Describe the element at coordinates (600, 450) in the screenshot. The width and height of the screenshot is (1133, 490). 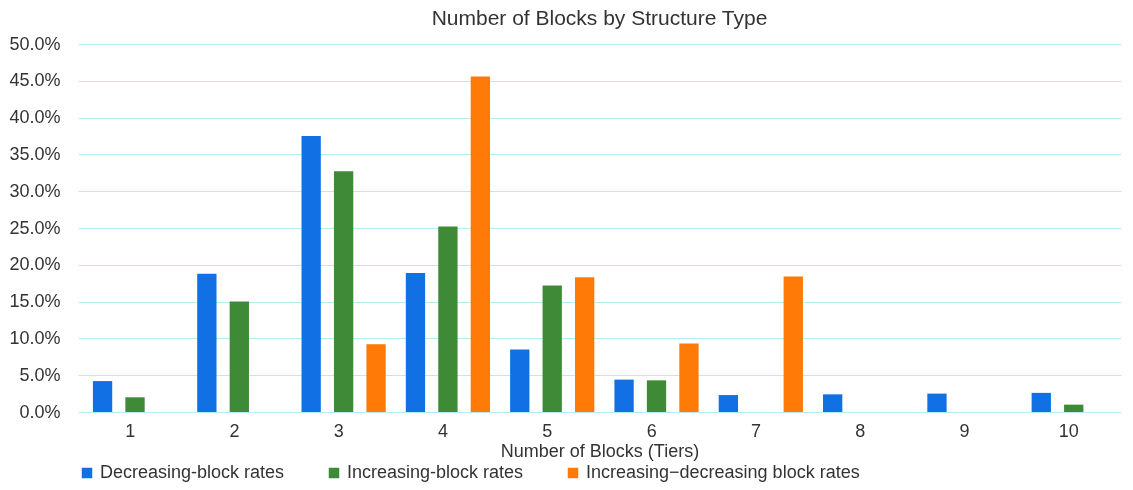
I see `x-axis-title: Number of Blocks (Tiers)` at that location.